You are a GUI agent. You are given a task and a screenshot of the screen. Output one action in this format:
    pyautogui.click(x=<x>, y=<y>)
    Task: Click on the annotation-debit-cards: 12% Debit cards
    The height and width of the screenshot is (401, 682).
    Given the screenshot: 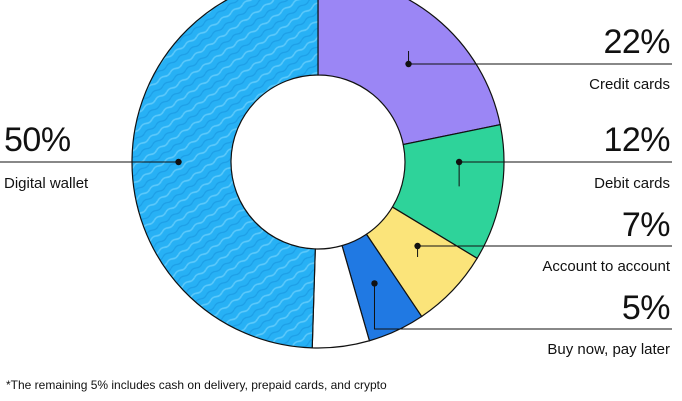 What is the action you would take?
    pyautogui.click(x=563, y=156)
    